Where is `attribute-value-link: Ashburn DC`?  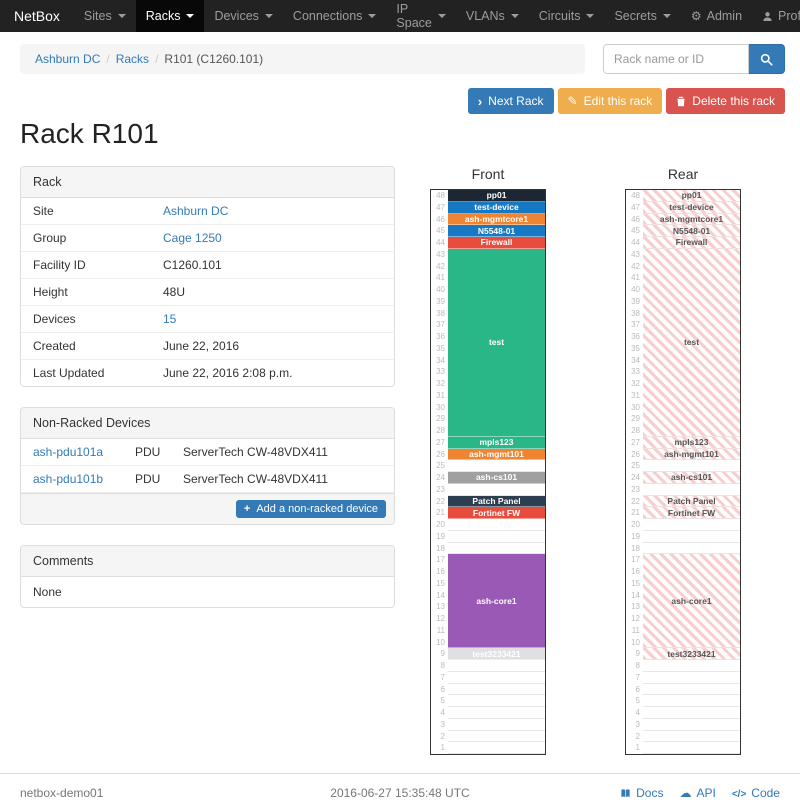 attribute-value-link: Ashburn DC is located at coordinates (196, 211).